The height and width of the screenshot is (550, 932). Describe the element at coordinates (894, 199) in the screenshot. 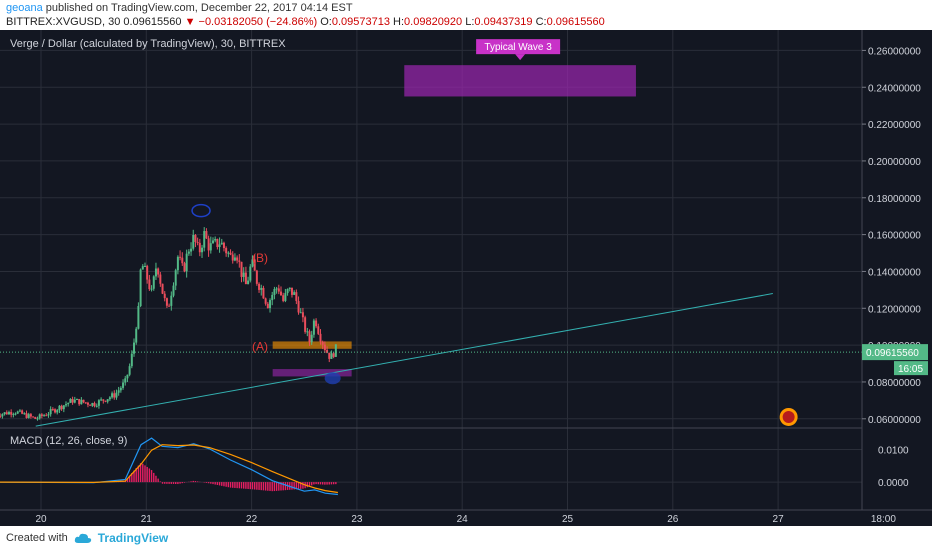

I see `y-tick-label: 0.18000000` at that location.